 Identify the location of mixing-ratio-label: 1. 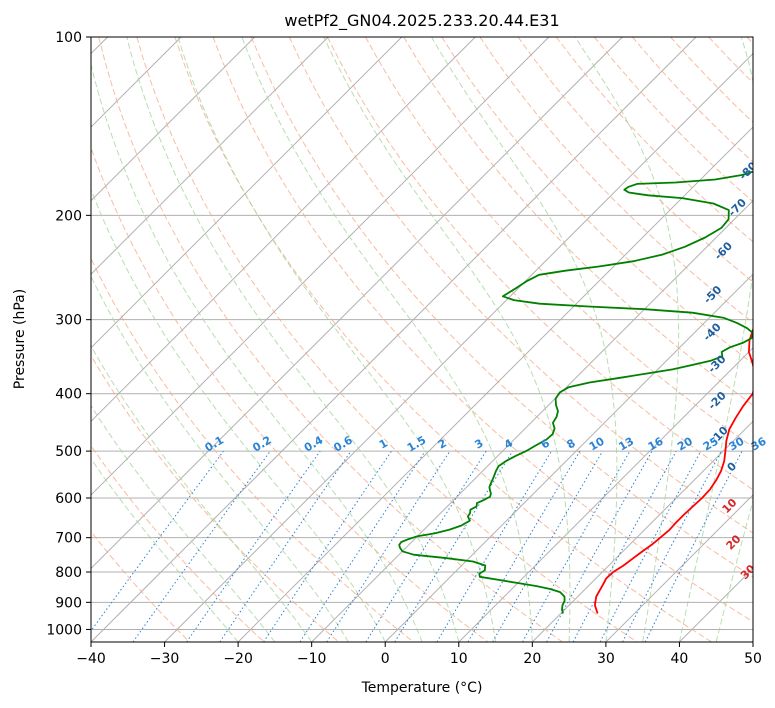
(383, 444).